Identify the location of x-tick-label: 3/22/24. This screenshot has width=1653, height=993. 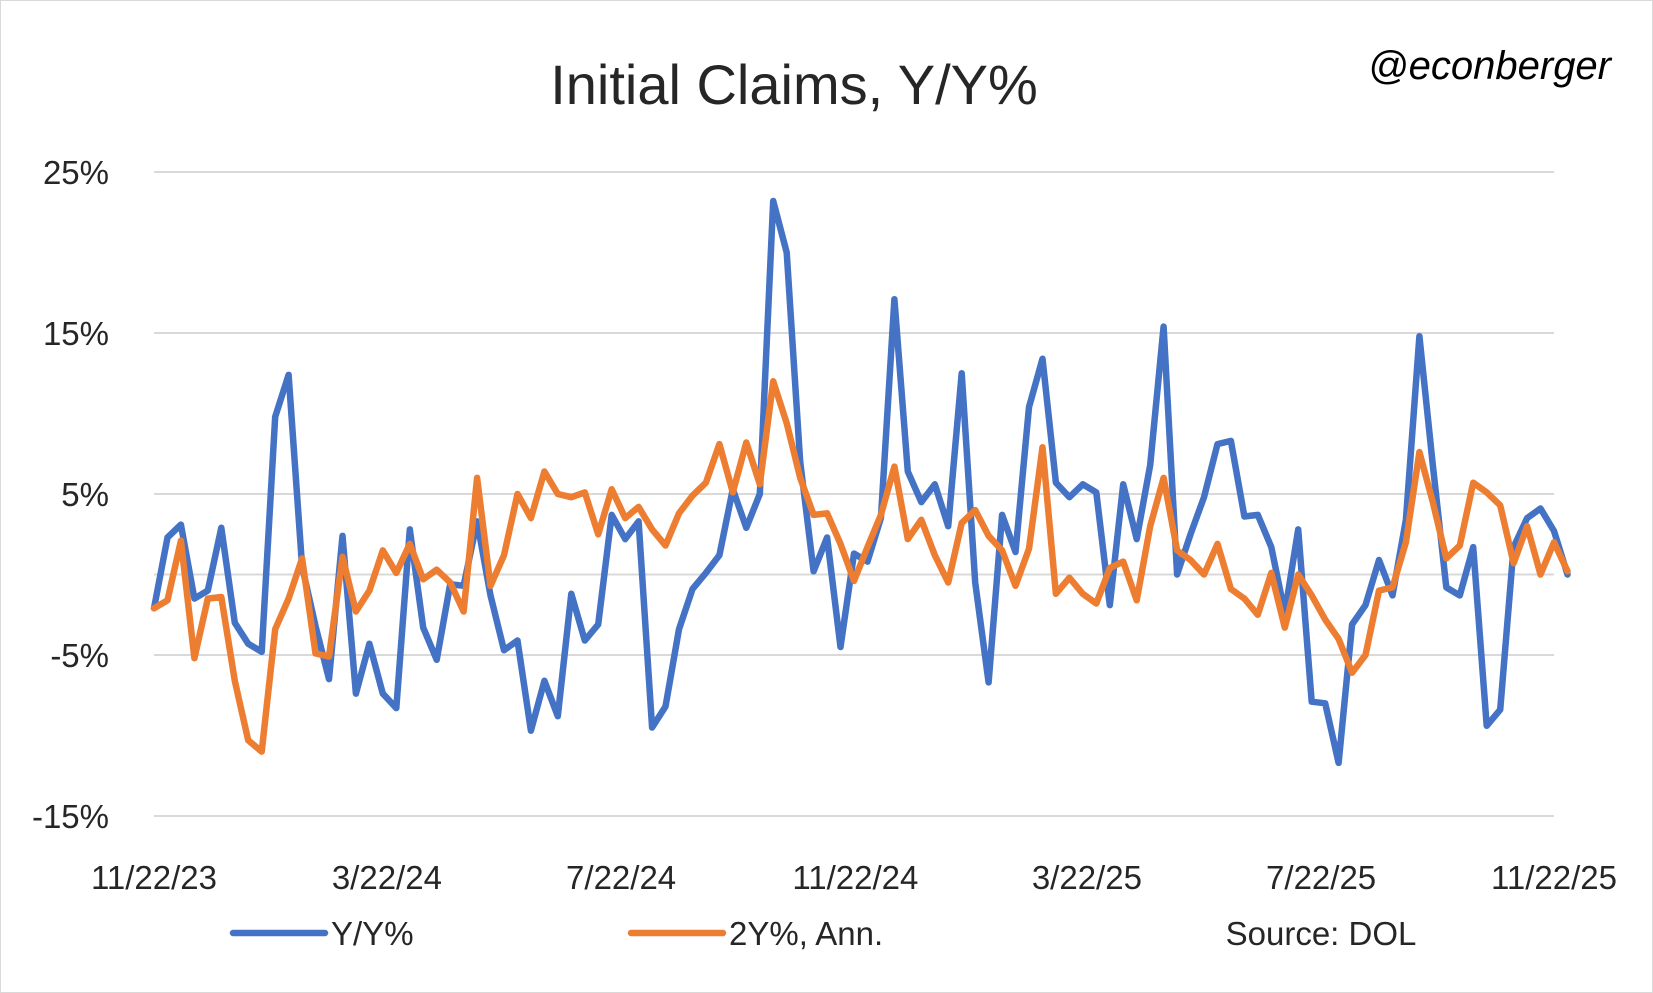
(387, 877).